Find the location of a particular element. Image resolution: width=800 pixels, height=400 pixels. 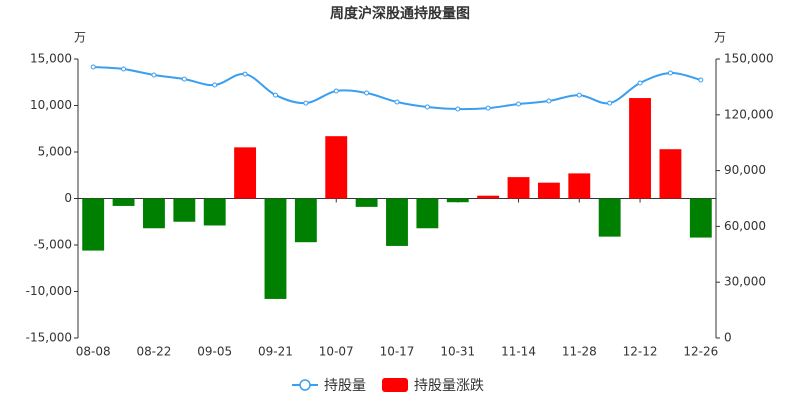

y2-tick-label: 30,000 is located at coordinates (745, 282).